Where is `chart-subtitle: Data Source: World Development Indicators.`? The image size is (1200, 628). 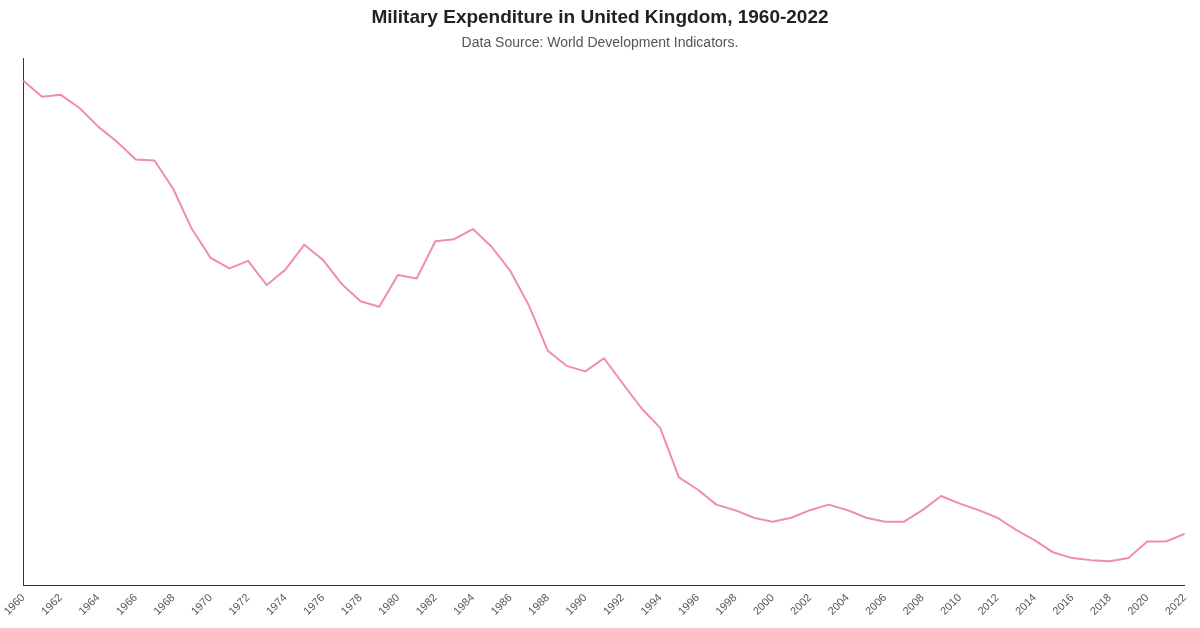
chart-subtitle: Data Source: World Development Indicators. is located at coordinates (600, 42).